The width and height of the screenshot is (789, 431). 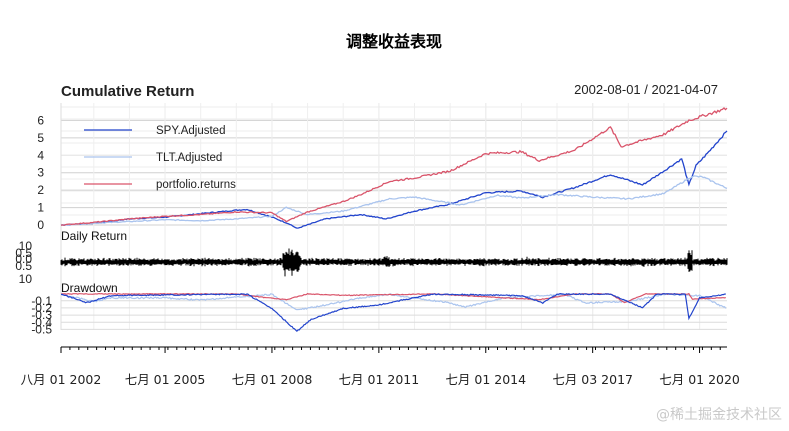 I want to click on y-tick-label: 3, so click(x=40, y=173).